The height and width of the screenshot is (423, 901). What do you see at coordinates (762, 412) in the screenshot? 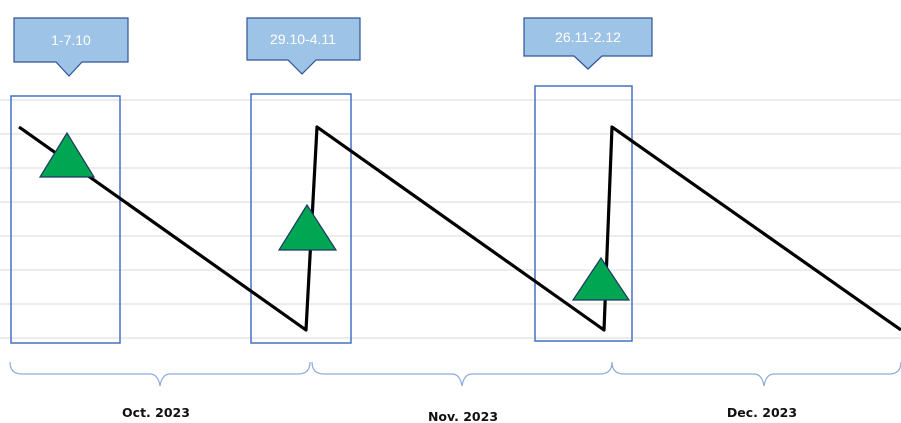
I see `month-label-dec: Dec. 2023` at bounding box center [762, 412].